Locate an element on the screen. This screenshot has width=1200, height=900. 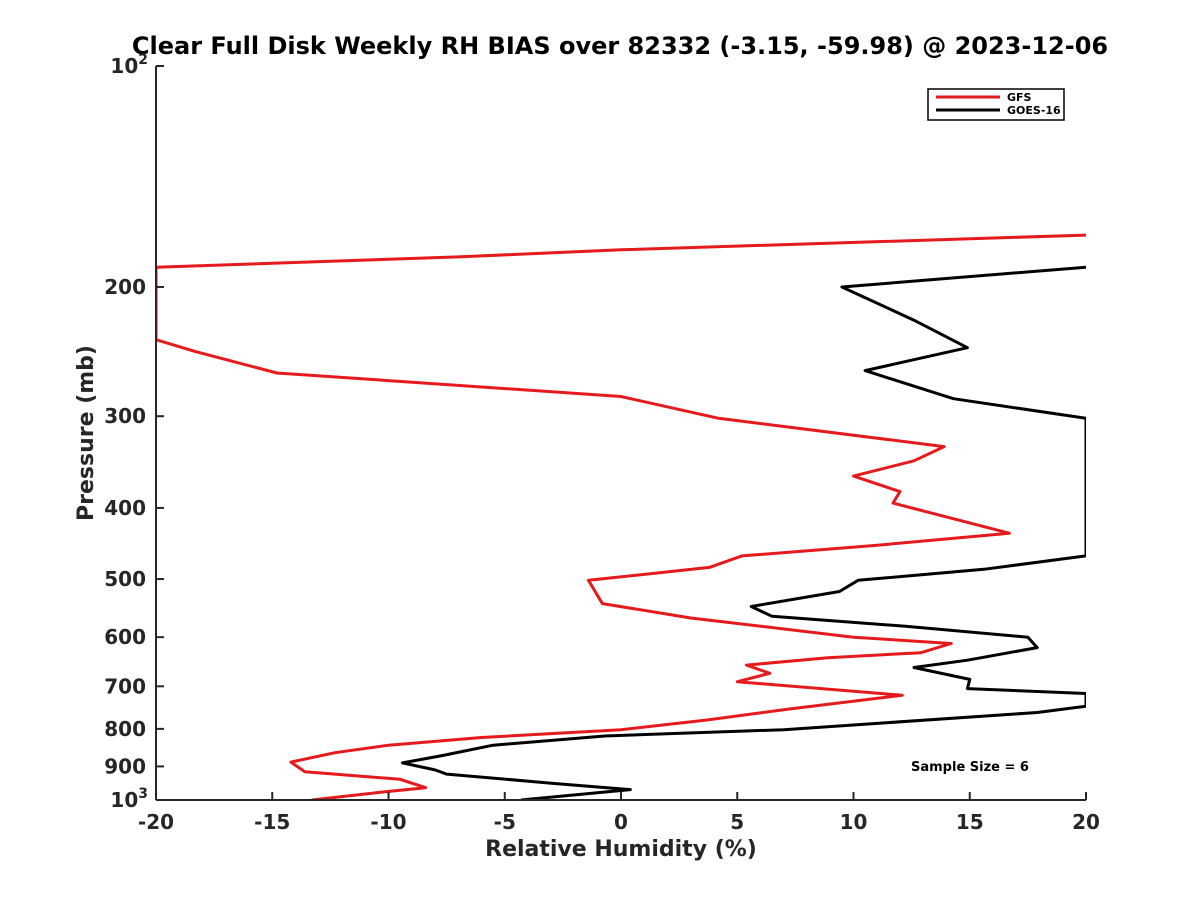
x-tick-label: 20 is located at coordinates (1086, 822).